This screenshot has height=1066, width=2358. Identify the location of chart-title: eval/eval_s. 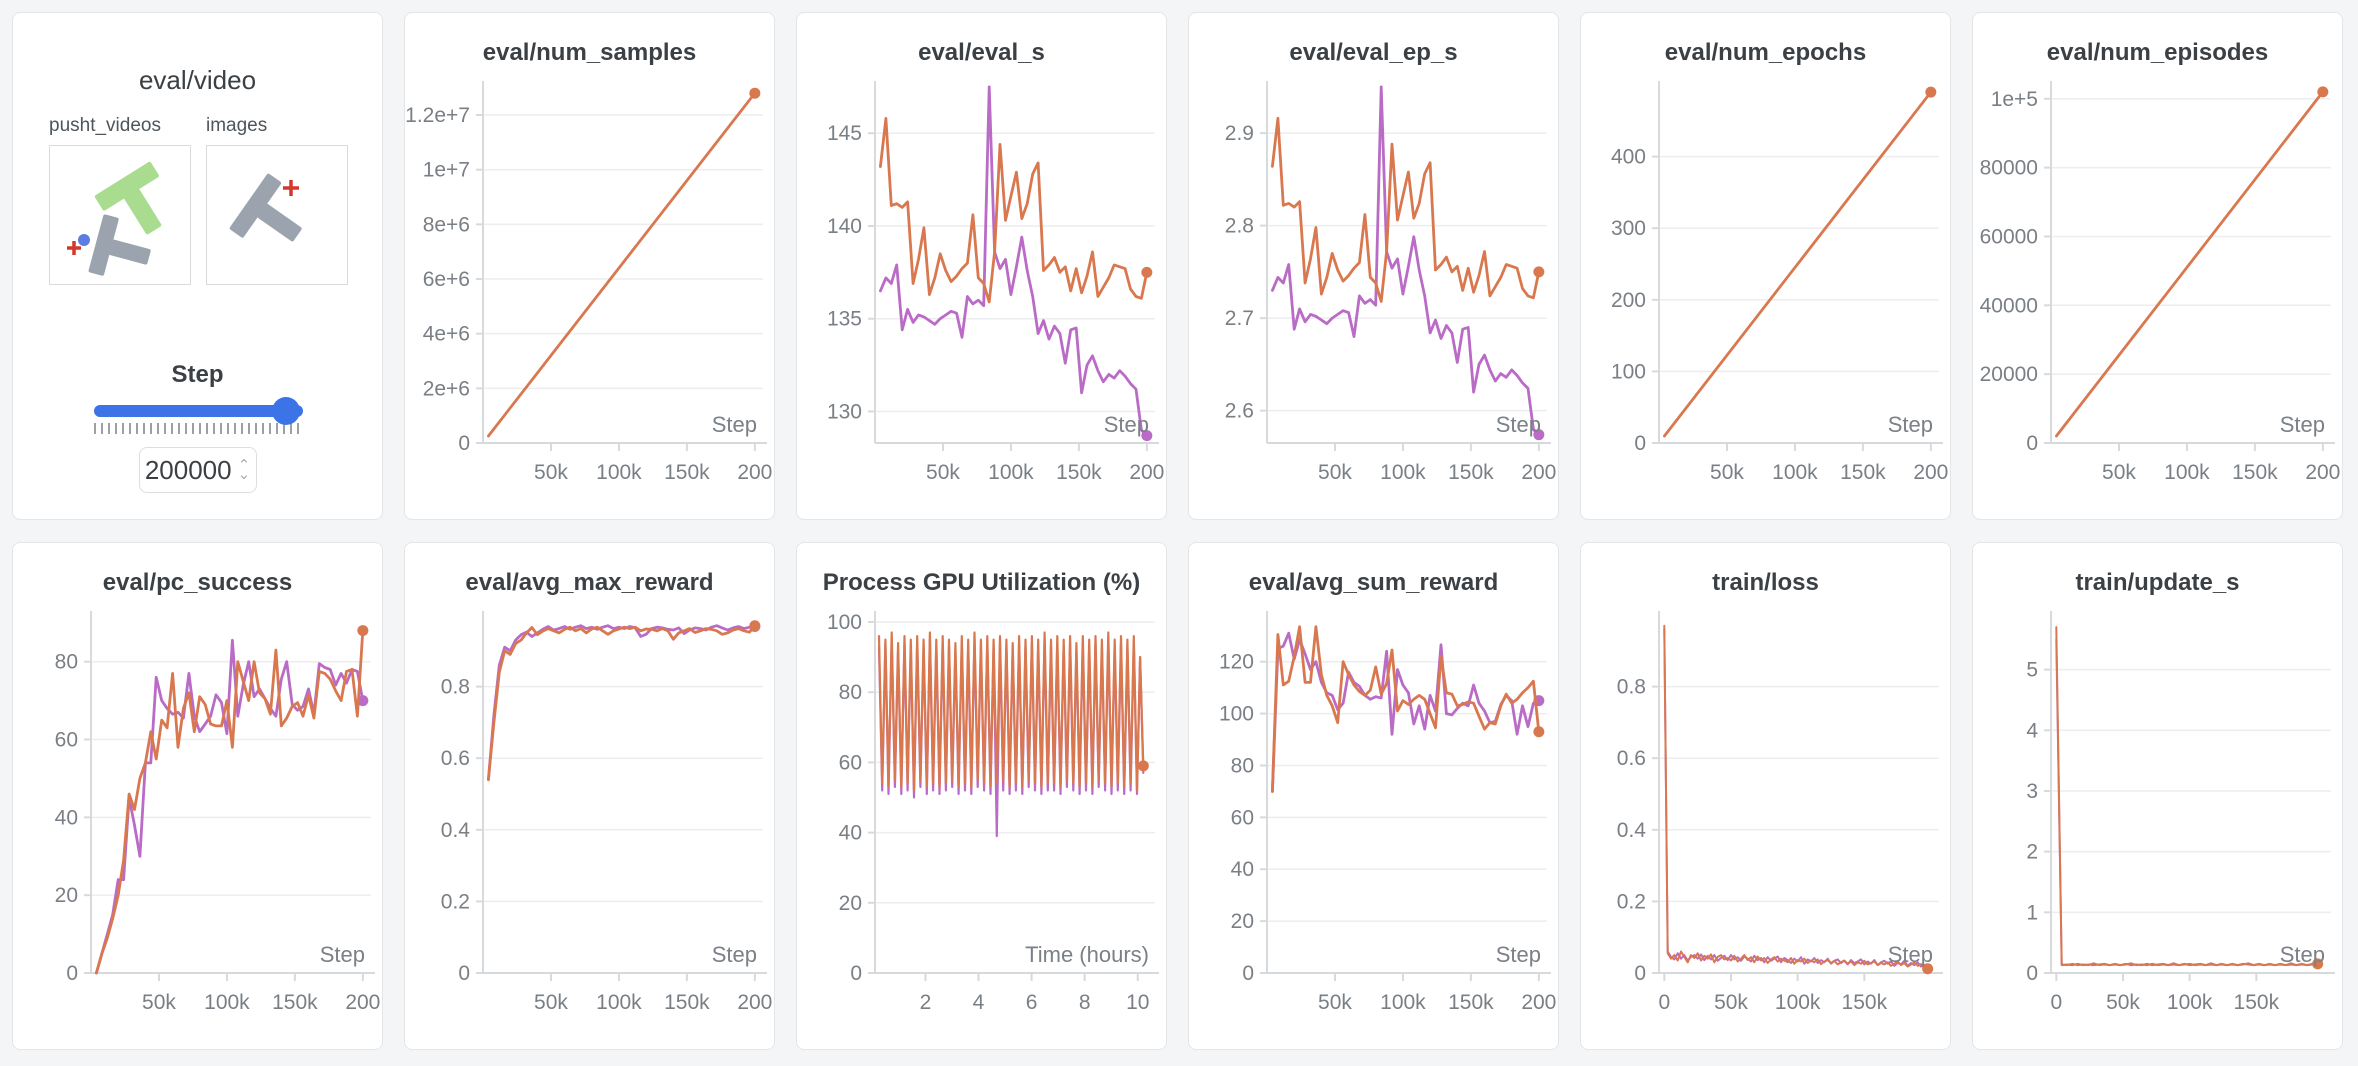
(981, 52).